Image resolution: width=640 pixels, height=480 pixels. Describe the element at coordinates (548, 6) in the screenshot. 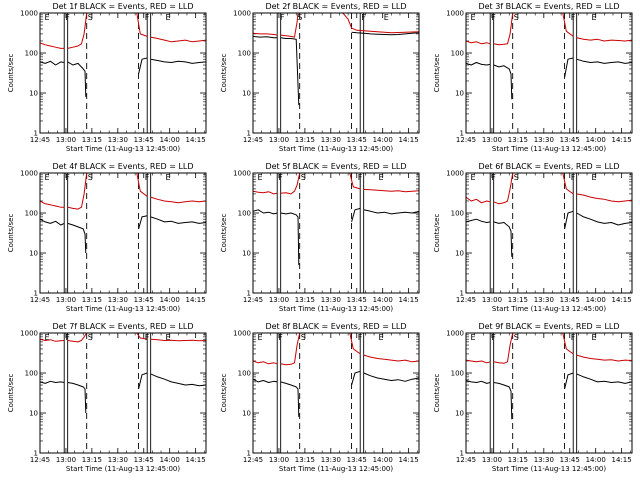

I see `chart-title: Det 3f BLACK = Events, RED = LLD` at that location.